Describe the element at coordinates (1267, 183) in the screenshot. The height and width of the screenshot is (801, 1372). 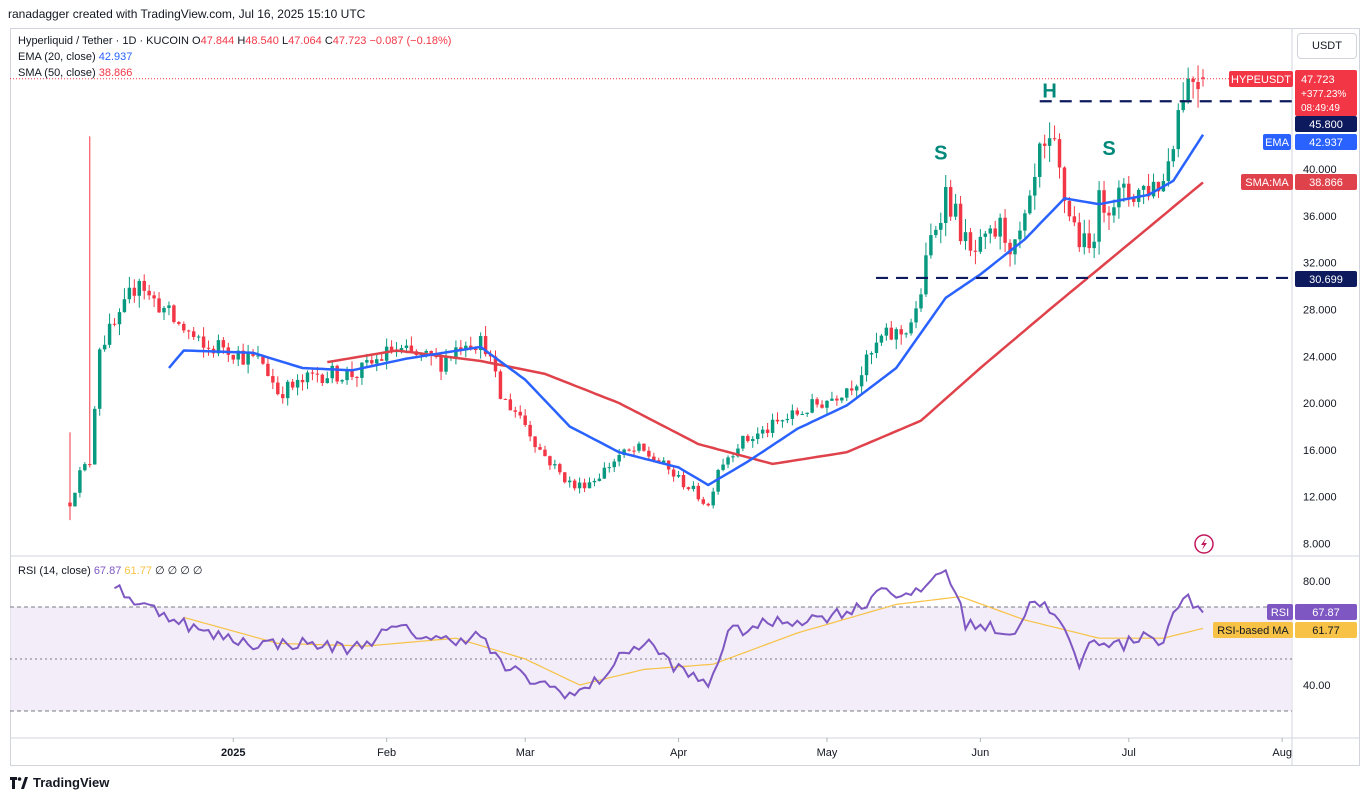
I see `sma-axis-tag: SMA:MA` at that location.